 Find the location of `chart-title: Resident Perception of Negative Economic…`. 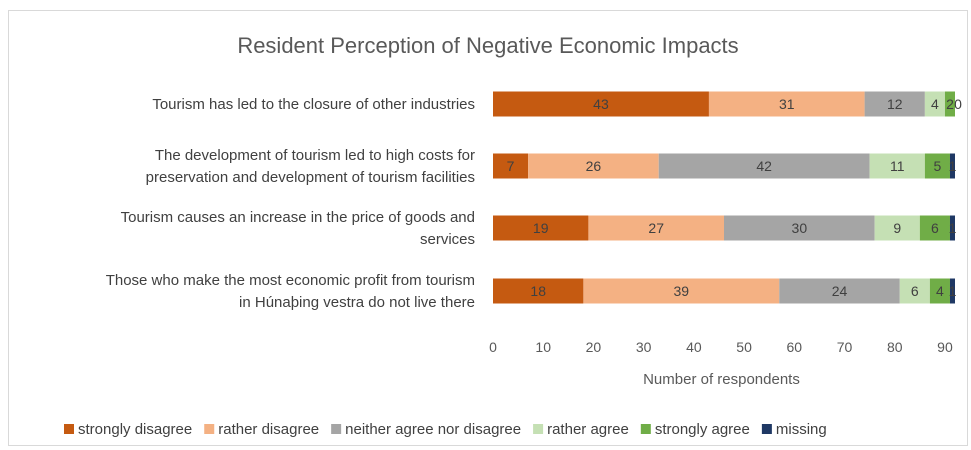

chart-title: Resident Perception of Negative Economic… is located at coordinates (487, 45).